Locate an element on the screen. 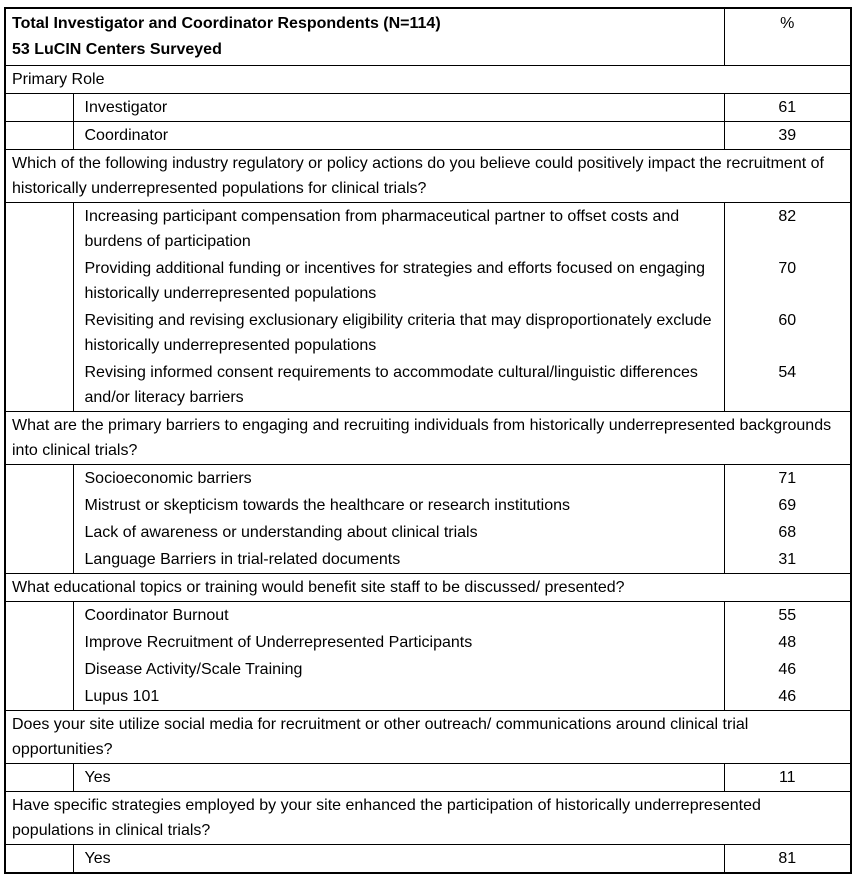 This screenshot has width=858, height=874. section-row: Primary Role is located at coordinates (428, 79).